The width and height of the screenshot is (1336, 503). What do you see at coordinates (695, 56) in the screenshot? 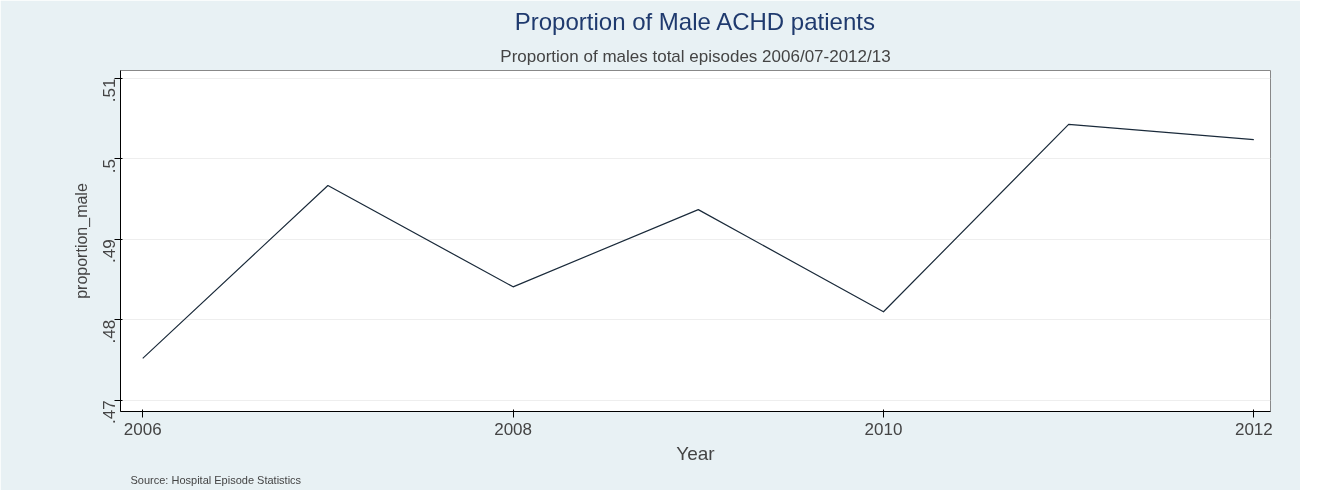
I see `chart-subtitle: Proportion of males total episodes 2006/07-2012/13` at bounding box center [695, 56].